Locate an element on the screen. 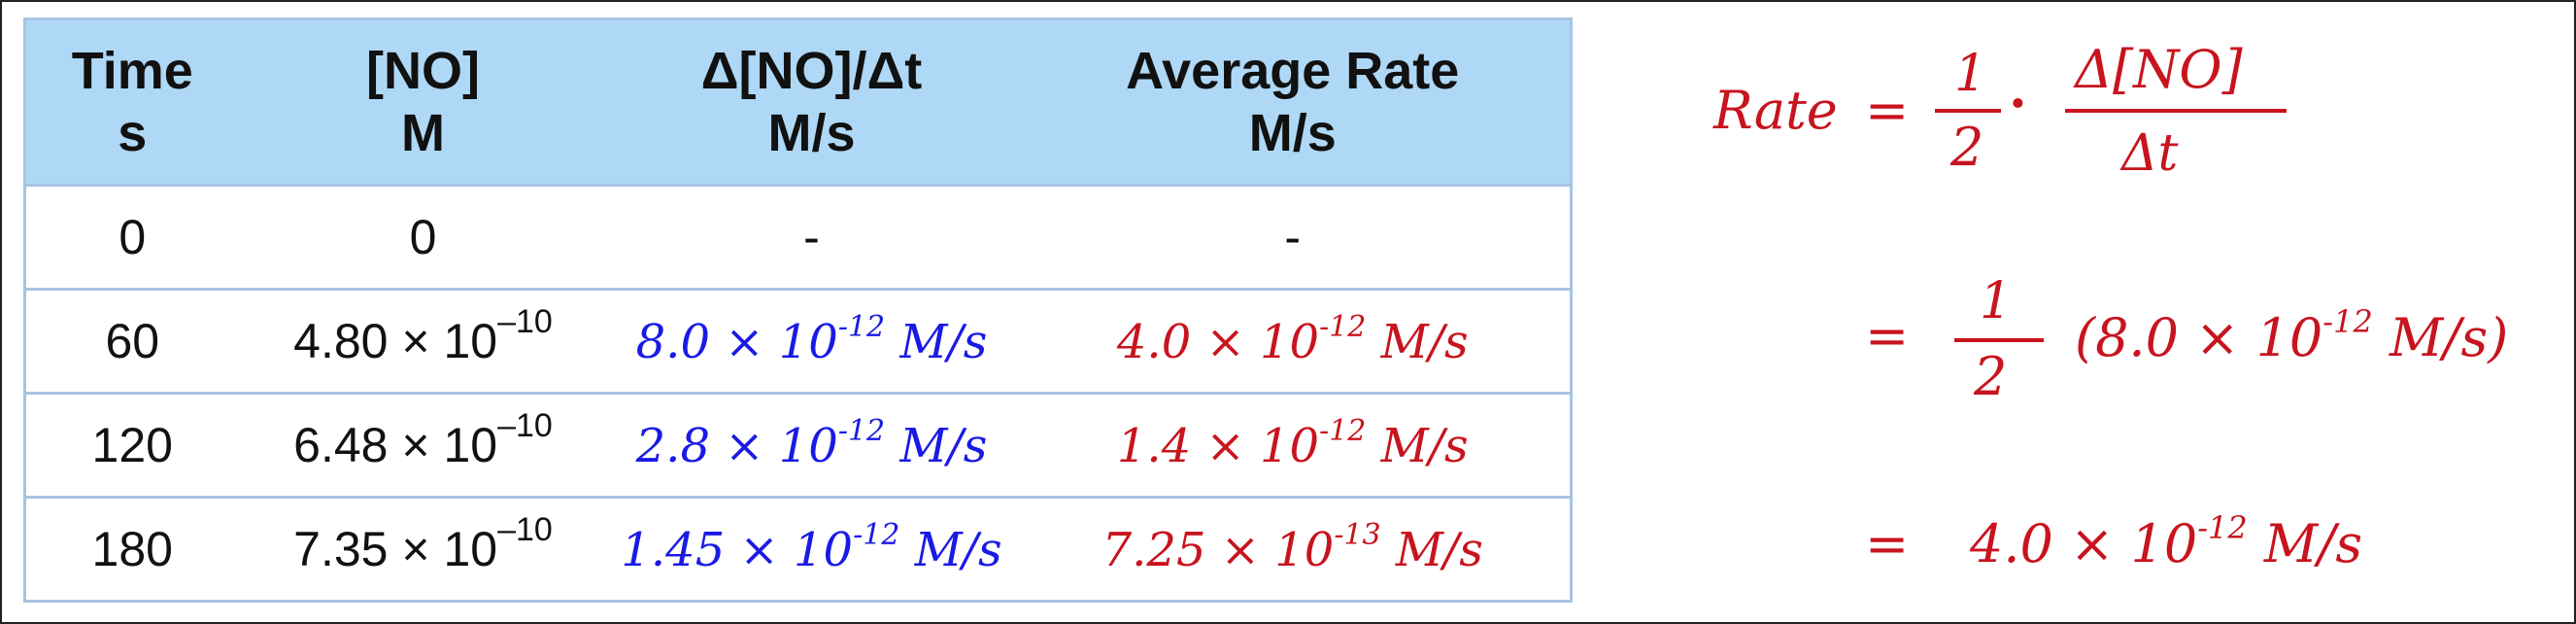  cell-average-rate: 1.4 × 10-12 M/s is located at coordinates (1294, 445).